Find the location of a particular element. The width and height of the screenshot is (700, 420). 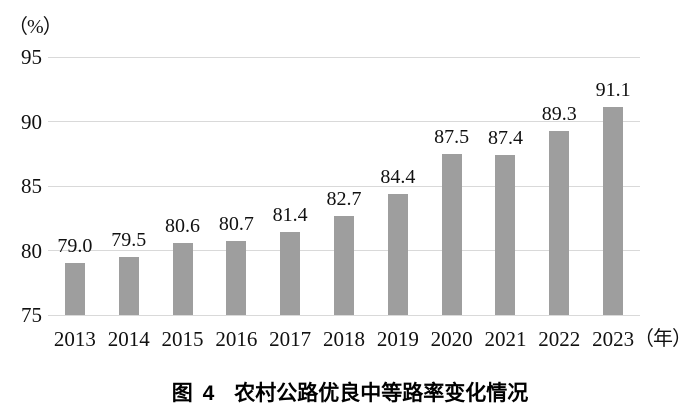

x-tick-label: 2018 is located at coordinates (344, 339).